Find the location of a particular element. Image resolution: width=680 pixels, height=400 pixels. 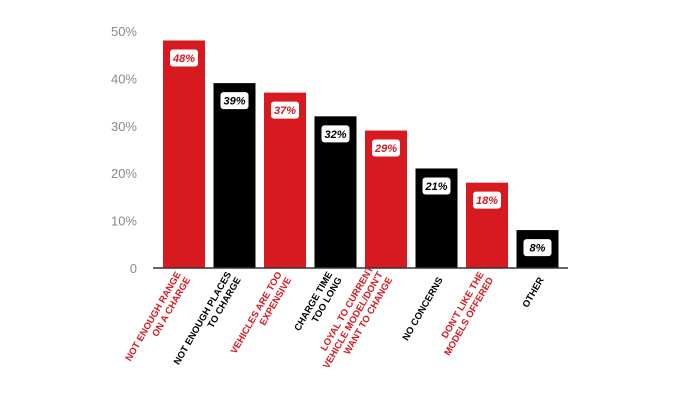

bar-value-label: 37% is located at coordinates (285, 111).